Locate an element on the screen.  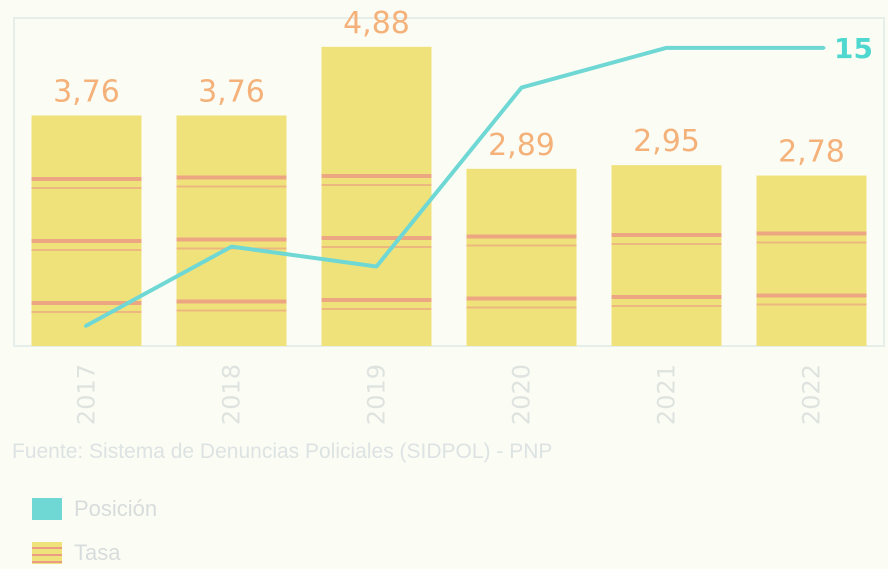
legend-label-posicion: Posición is located at coordinates (116, 508).